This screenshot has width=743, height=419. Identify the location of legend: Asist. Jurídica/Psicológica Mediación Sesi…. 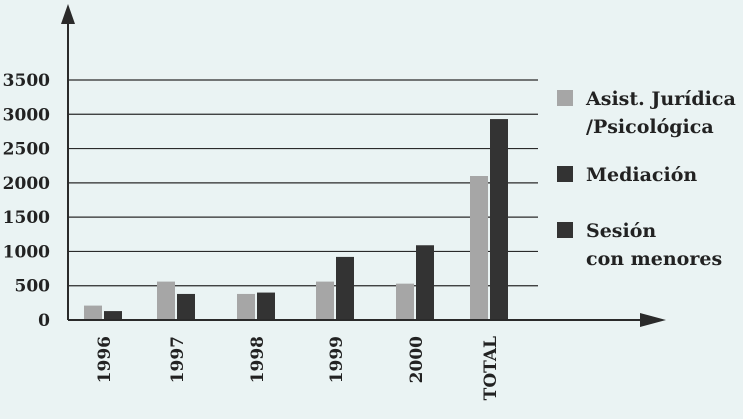
(646, 179).